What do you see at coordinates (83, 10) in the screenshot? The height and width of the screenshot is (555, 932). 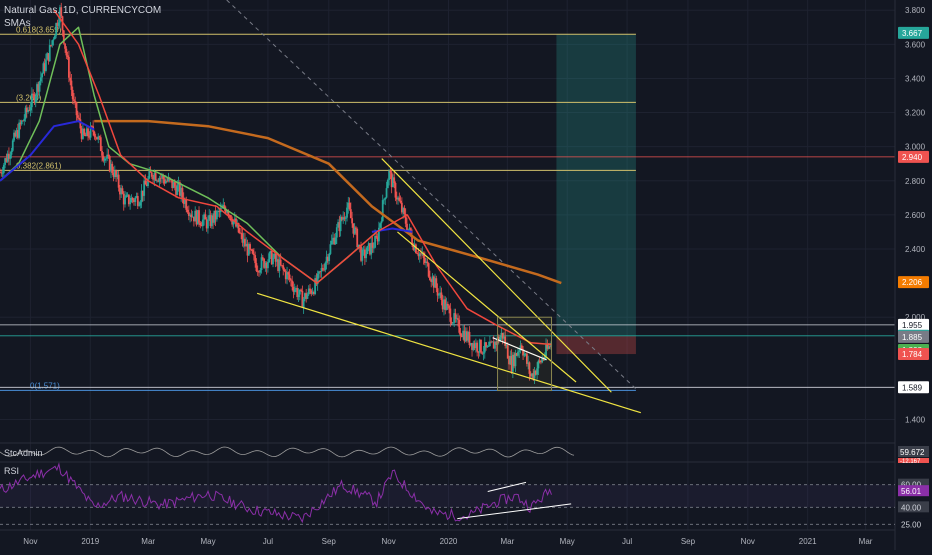 I see `symbol-title: Natural Gas, 1D, CURRENCYCOM` at bounding box center [83, 10].